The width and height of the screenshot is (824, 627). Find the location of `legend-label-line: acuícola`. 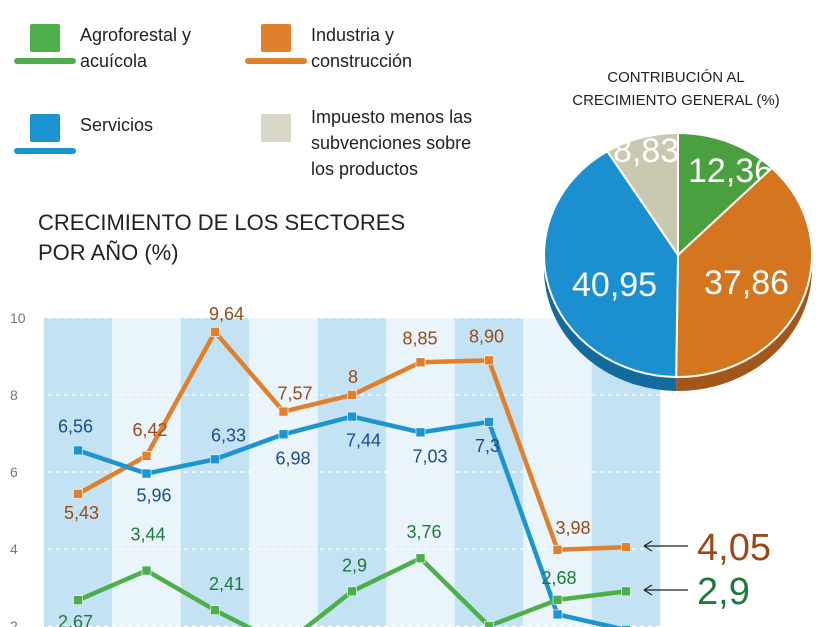

legend-label-line: acuícola is located at coordinates (114, 61).